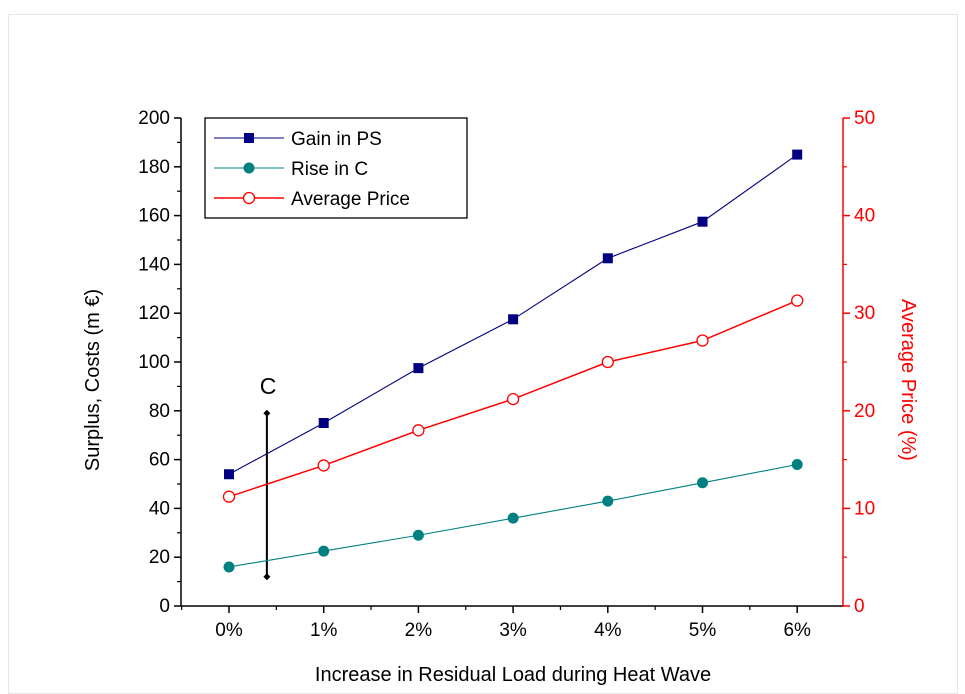 The image size is (965, 694). What do you see at coordinates (229, 630) in the screenshot?
I see `x-tick-label: 0%` at bounding box center [229, 630].